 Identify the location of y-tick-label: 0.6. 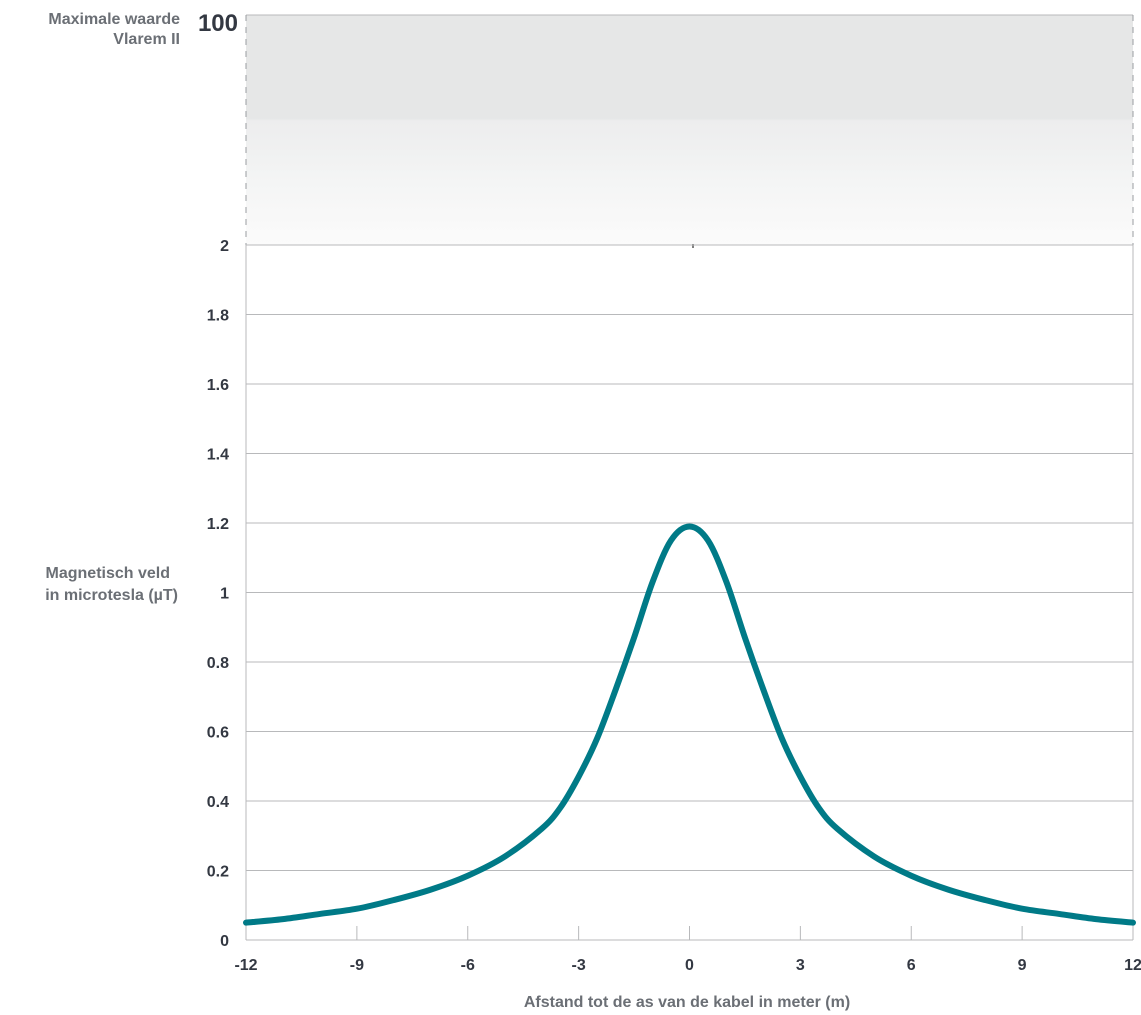
(218, 733).